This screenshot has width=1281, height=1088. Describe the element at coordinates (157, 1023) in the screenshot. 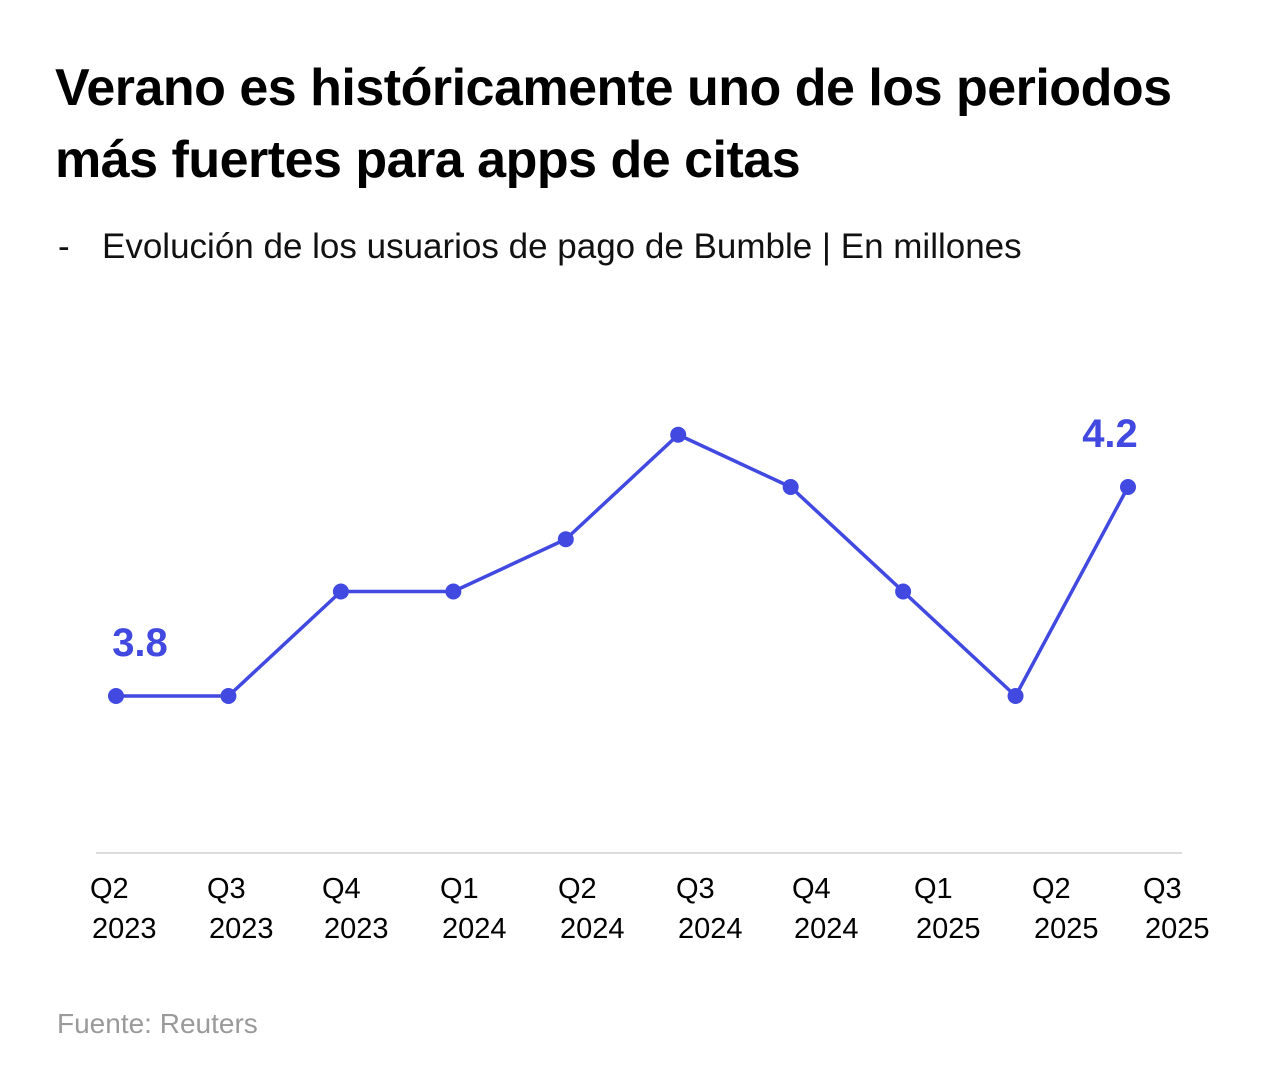

I see `source-note: Fuente: Reuters` at that location.